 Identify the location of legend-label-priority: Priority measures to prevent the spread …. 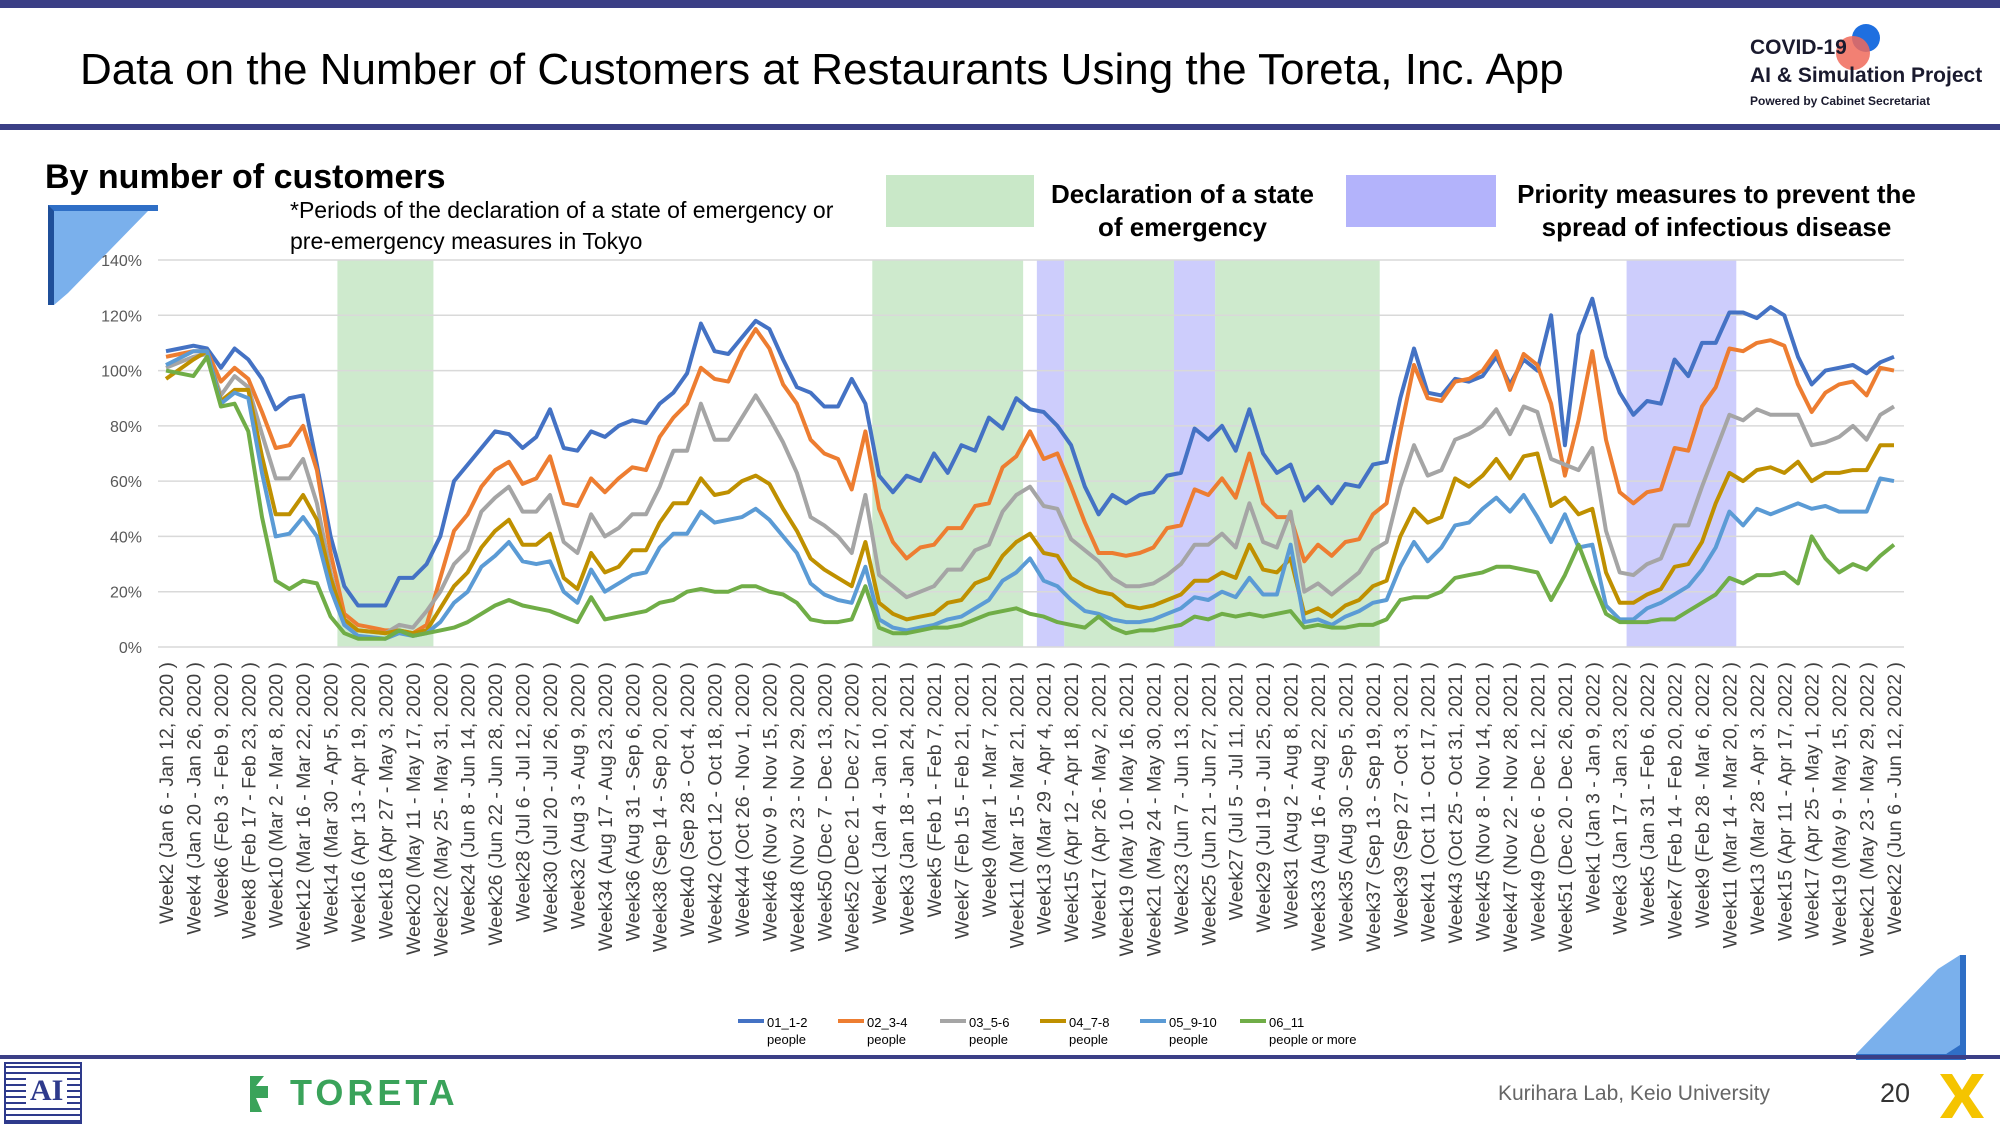
(1716, 210).